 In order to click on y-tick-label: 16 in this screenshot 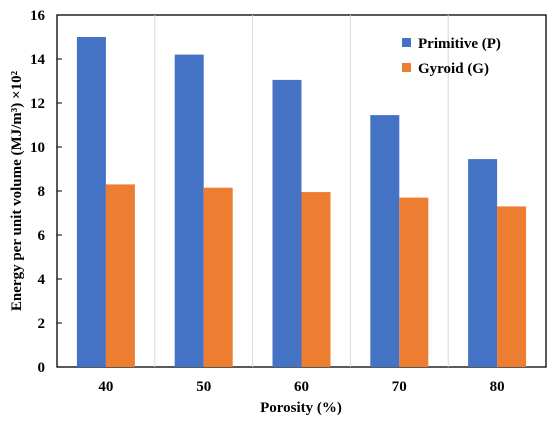, I will do `click(38, 16)`.